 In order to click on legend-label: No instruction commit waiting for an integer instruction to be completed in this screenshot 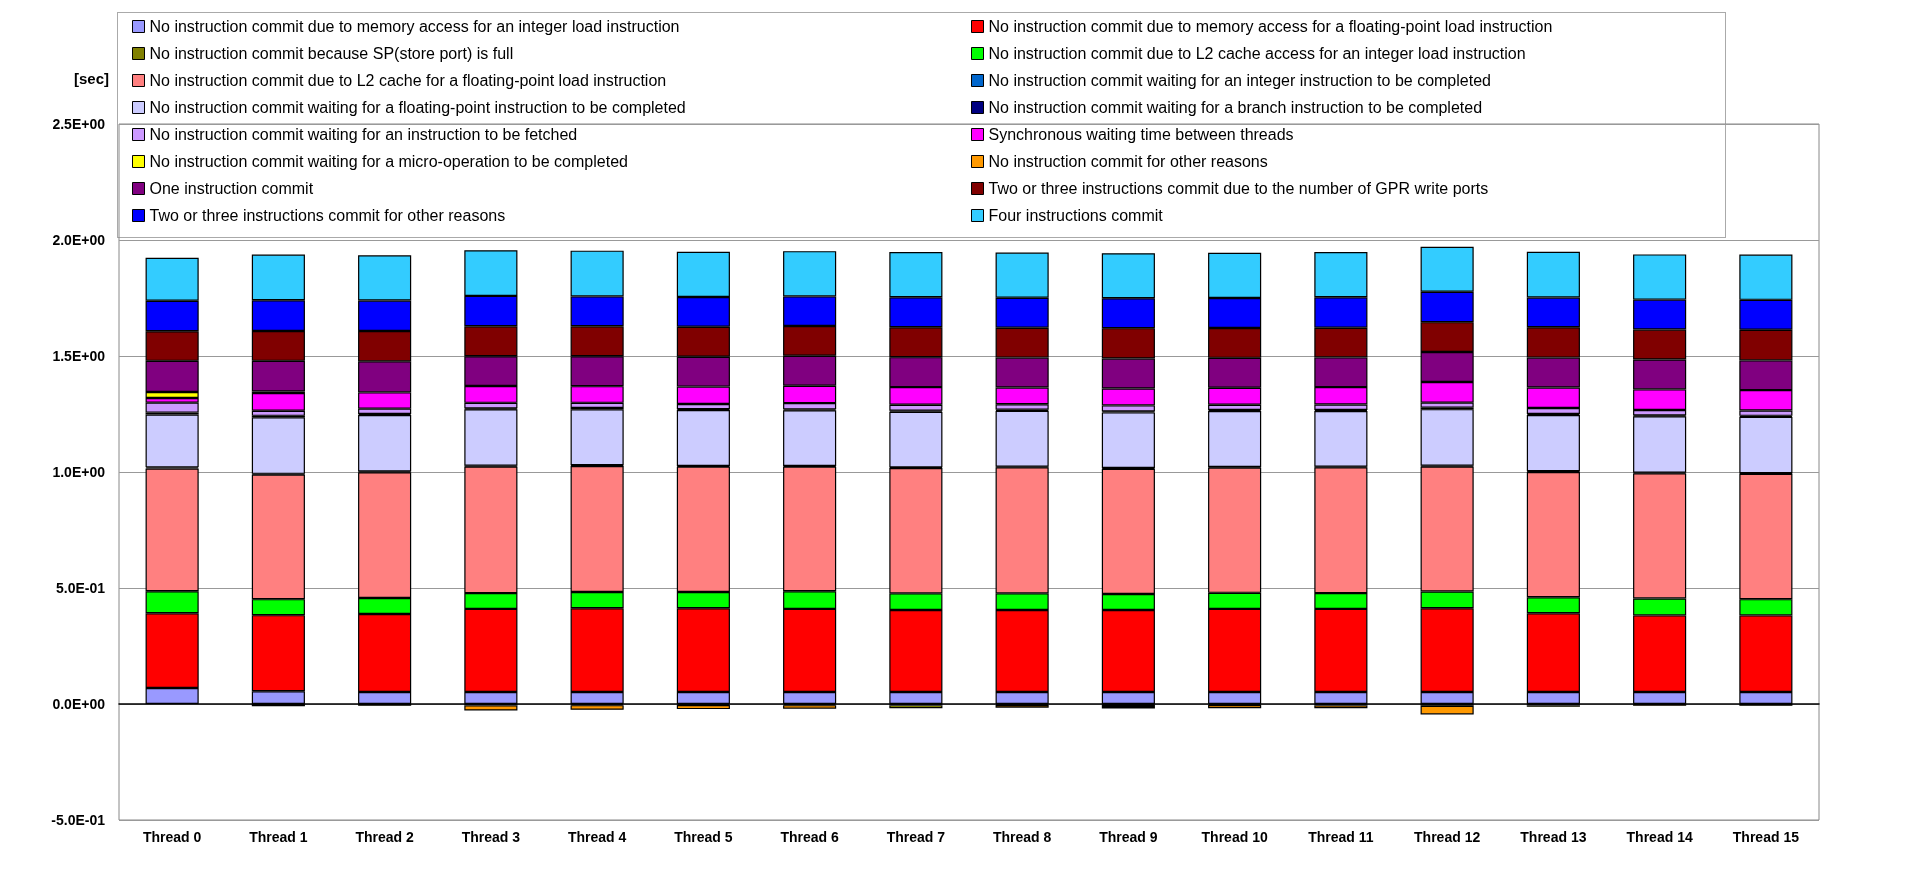, I will do `click(1239, 80)`.